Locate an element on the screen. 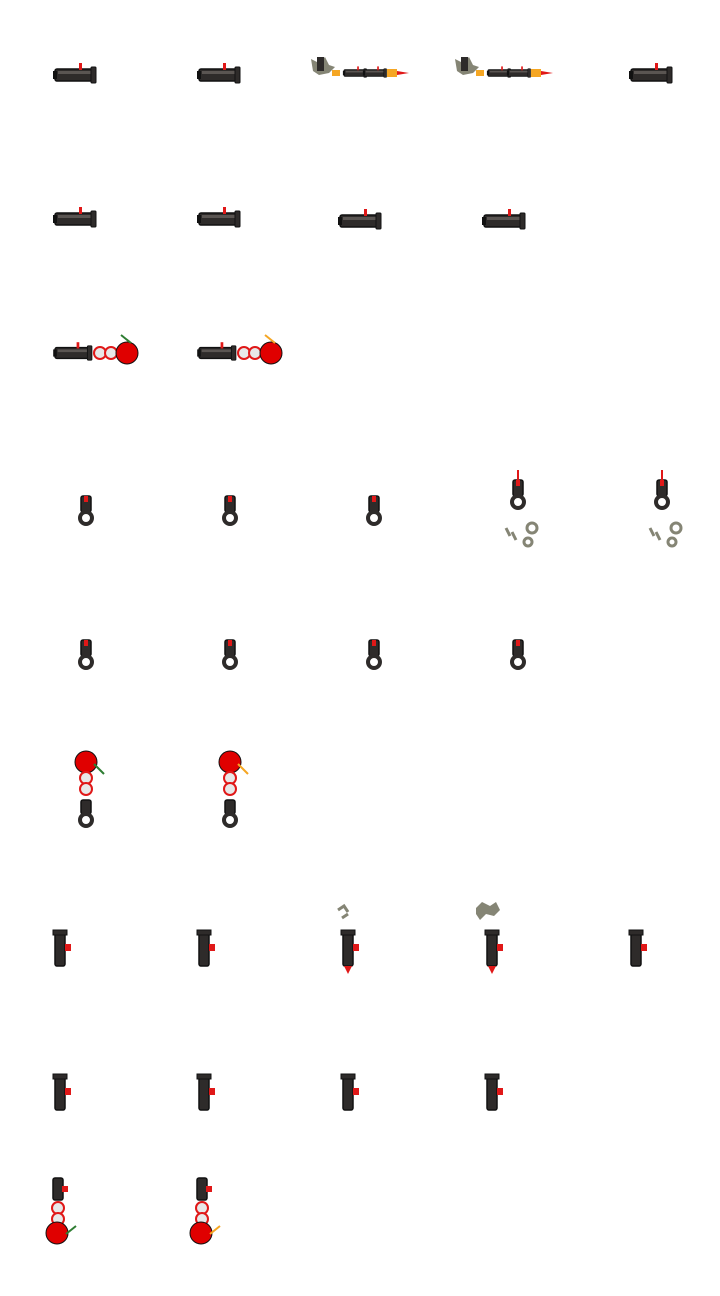 Image resolution: width=720 pixels, height=1296 pixels. smoke-cloud-icon is located at coordinates (488, 911).